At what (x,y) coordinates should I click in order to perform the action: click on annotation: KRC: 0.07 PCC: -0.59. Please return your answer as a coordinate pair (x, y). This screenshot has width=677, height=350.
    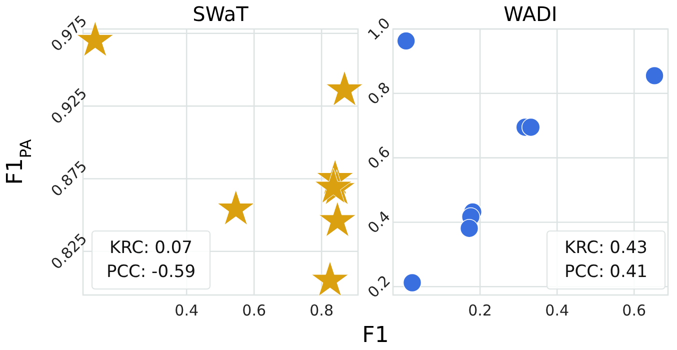
    Looking at the image, I should click on (151, 260).